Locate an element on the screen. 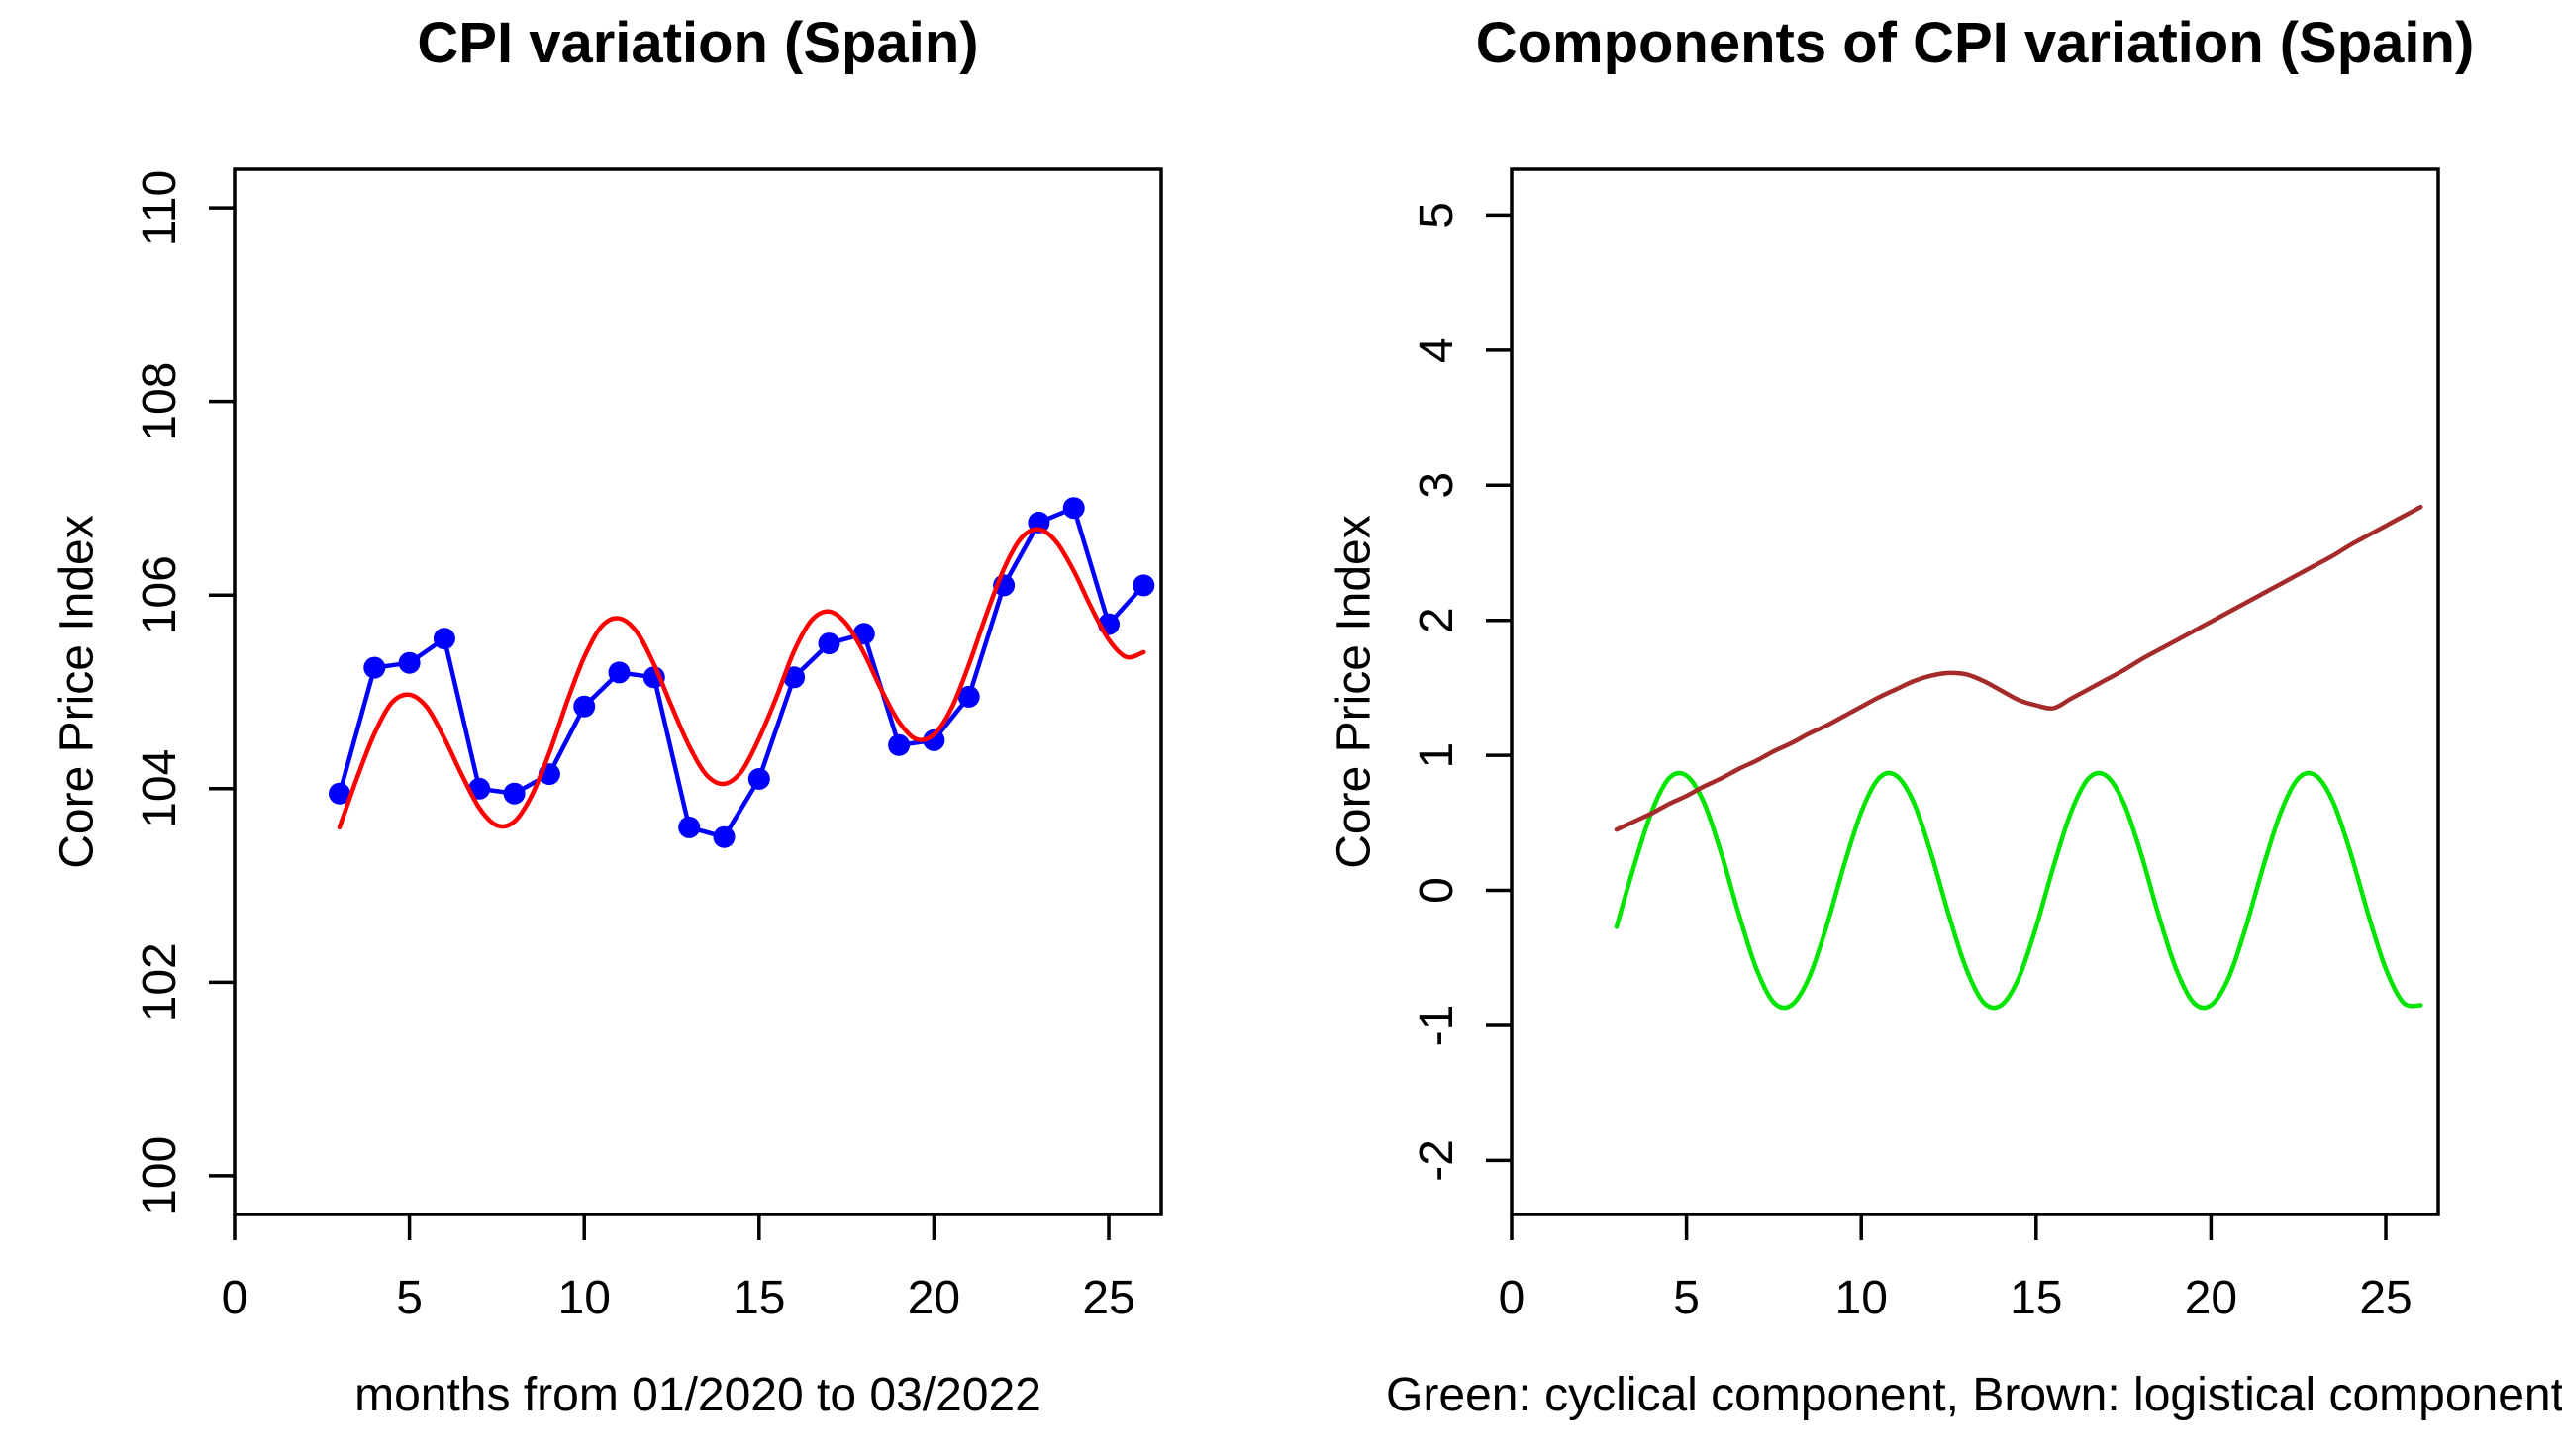  series-logistical-component-curve is located at coordinates (2019, 668).